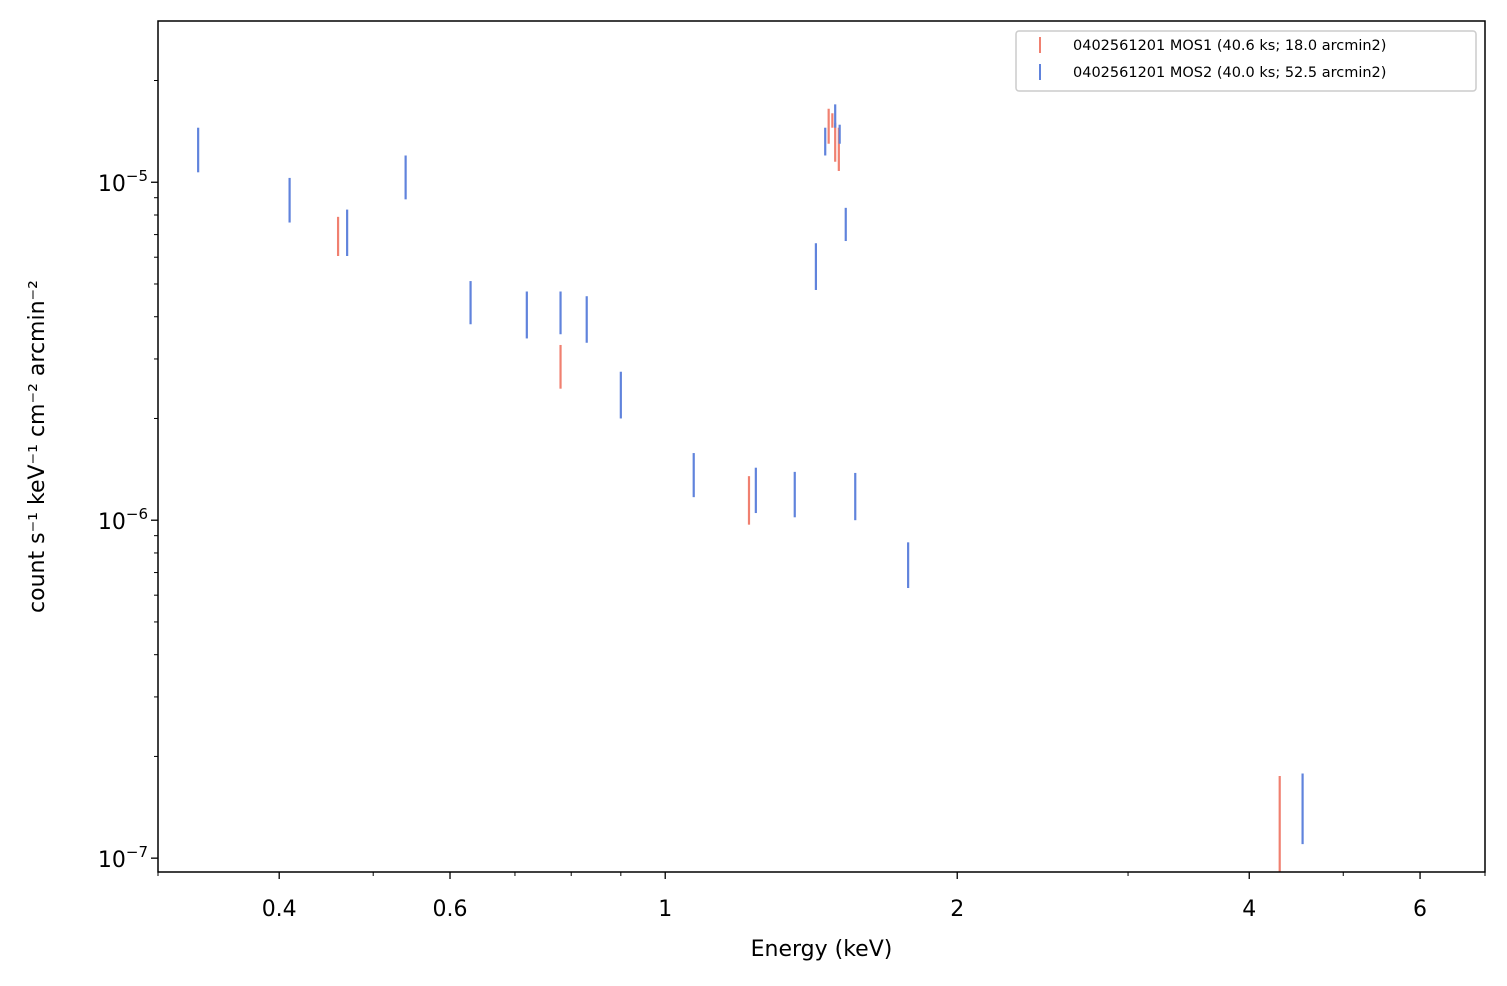 The height and width of the screenshot is (986, 1507). Describe the element at coordinates (450, 909) in the screenshot. I see `x-tick-label-1: 0.6` at that location.